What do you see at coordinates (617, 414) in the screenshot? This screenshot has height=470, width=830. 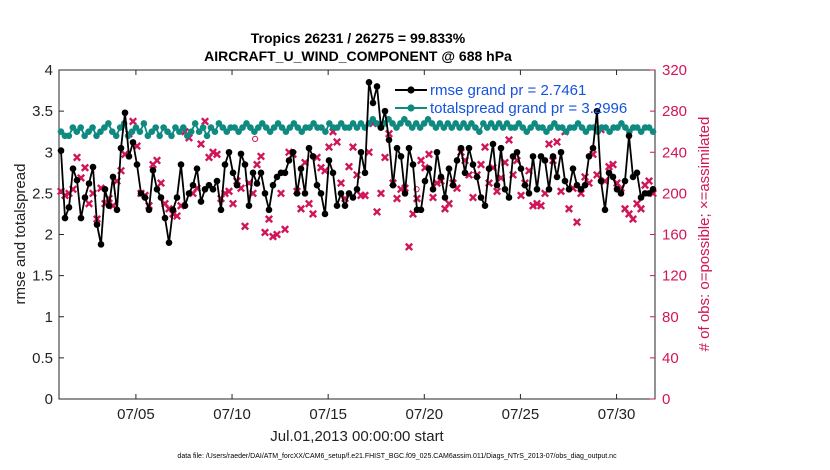 I see `x-tick-label: 07/30` at bounding box center [617, 414].